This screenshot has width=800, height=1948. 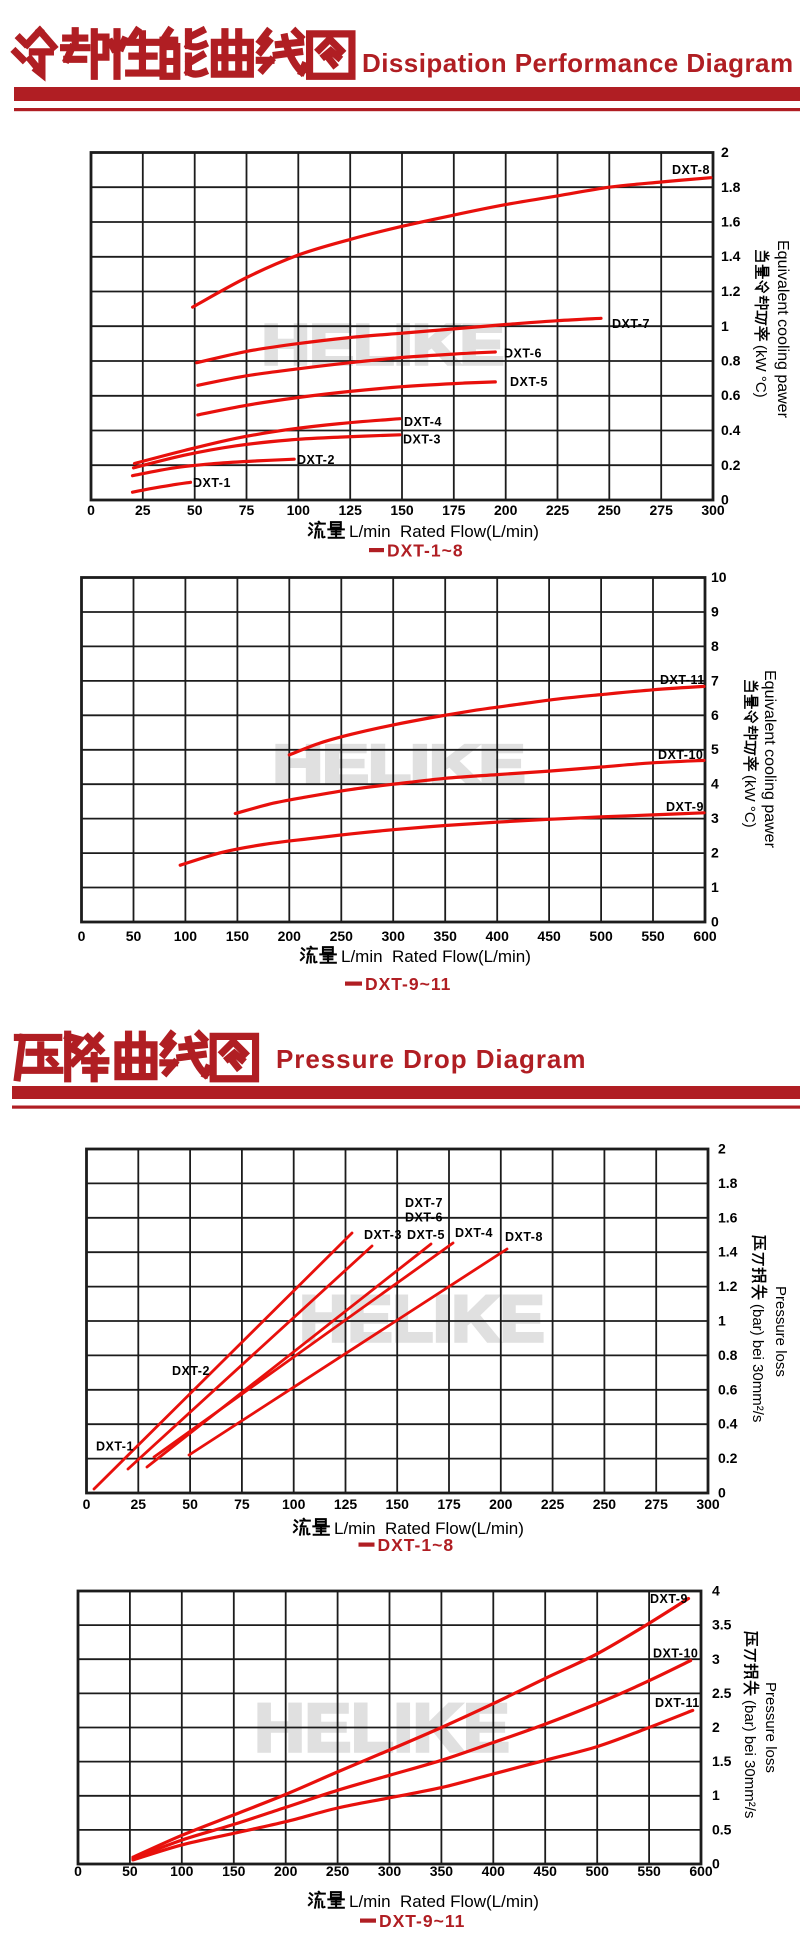 What do you see at coordinates (715, 749) in the screenshot?
I see `svg-text: 5` at bounding box center [715, 749].